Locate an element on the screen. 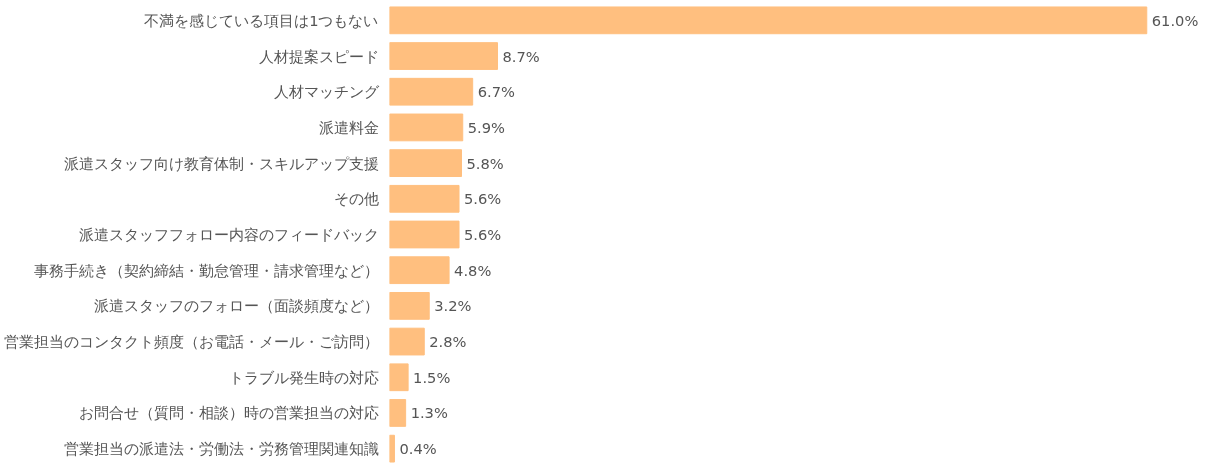 The width and height of the screenshot is (1232, 468). y-tick-label: 事務手続き（契約締結・勤怠管理・請求管理など） is located at coordinates (206, 270).